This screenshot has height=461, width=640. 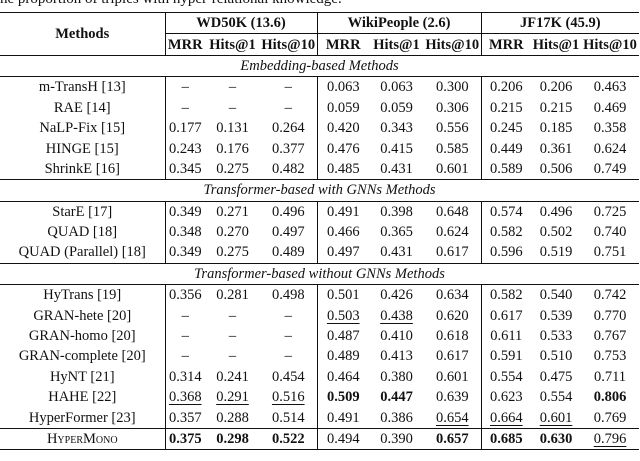 I want to click on cell-value: 0.349, so click(x=185, y=252).